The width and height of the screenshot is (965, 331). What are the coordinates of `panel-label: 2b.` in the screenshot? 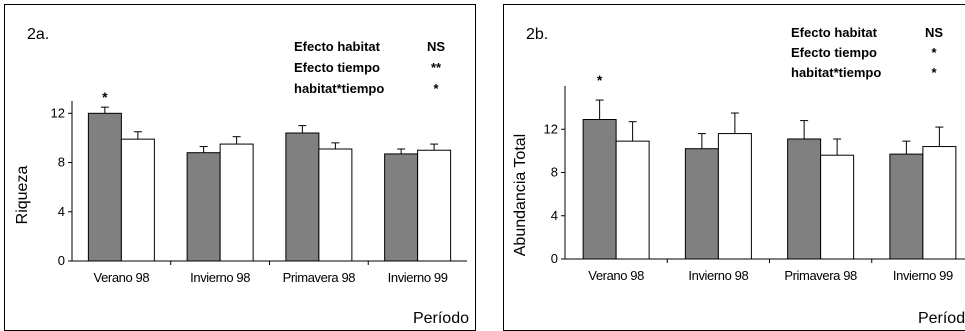 It's located at (537, 34).